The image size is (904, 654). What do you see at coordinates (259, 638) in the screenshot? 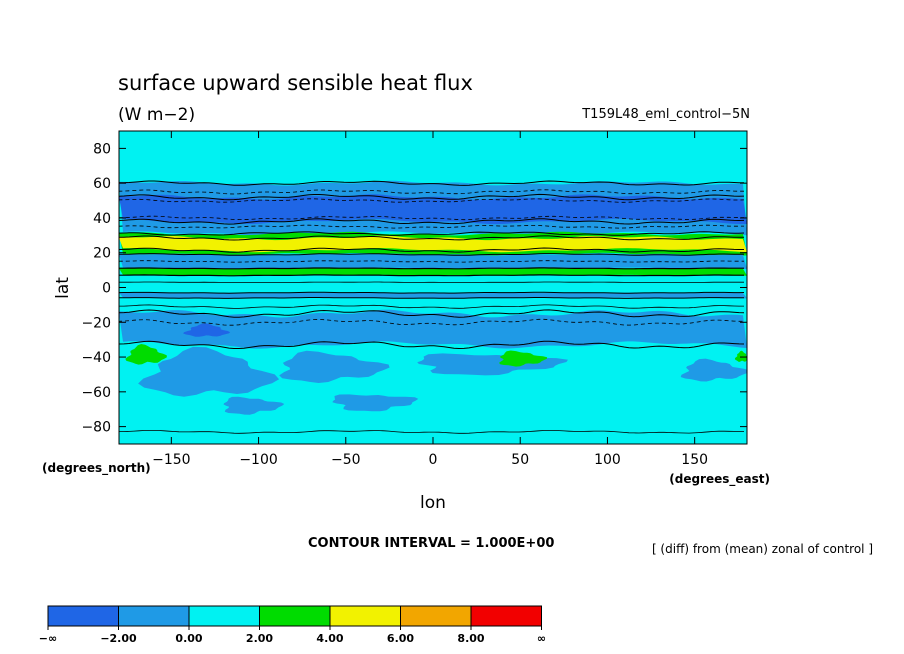
I see `colorbar-label: 2.00` at bounding box center [259, 638].